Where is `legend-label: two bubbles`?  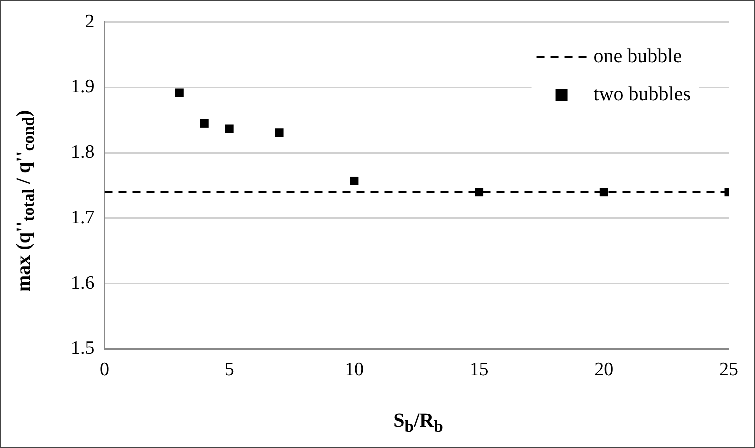 legend-label: two bubbles is located at coordinates (643, 95).